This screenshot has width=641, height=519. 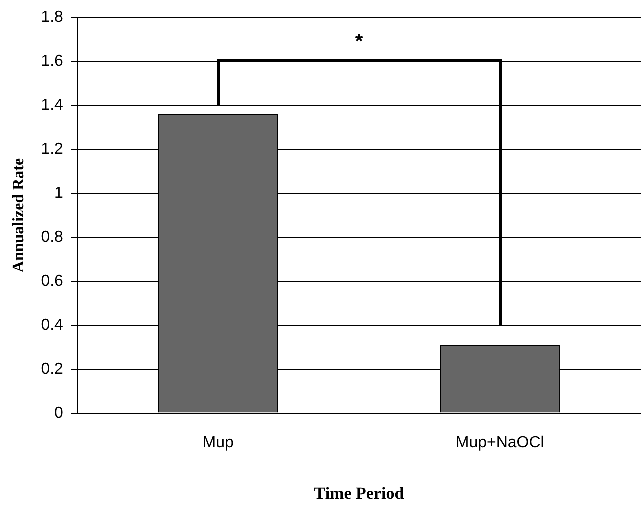 I want to click on x-tick-label: Mup+NaOCl, so click(x=500, y=443).